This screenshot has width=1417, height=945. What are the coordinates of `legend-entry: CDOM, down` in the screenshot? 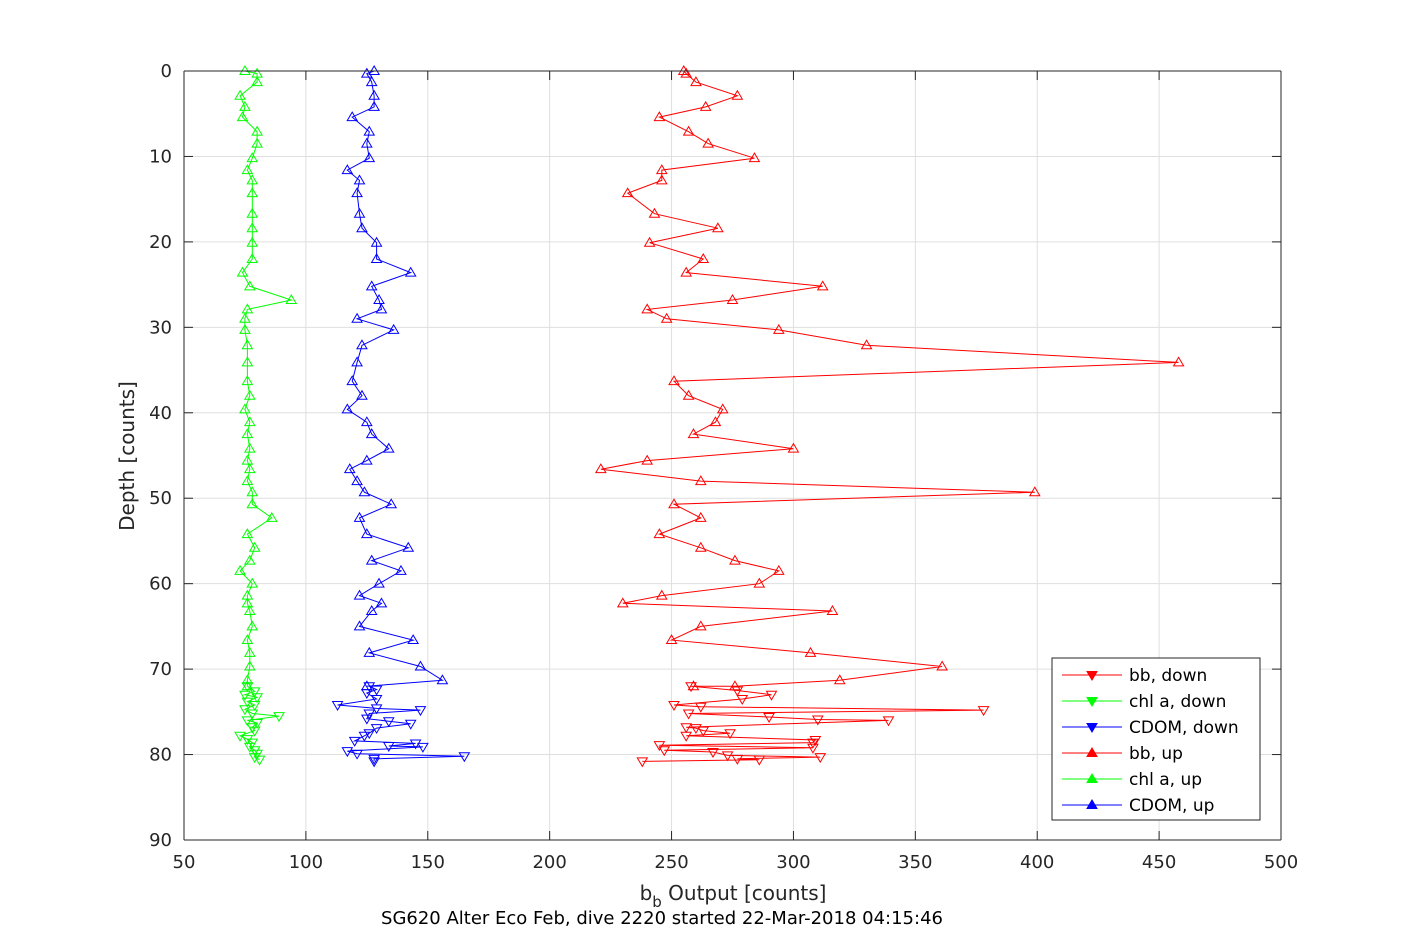 It's located at (1150, 728).